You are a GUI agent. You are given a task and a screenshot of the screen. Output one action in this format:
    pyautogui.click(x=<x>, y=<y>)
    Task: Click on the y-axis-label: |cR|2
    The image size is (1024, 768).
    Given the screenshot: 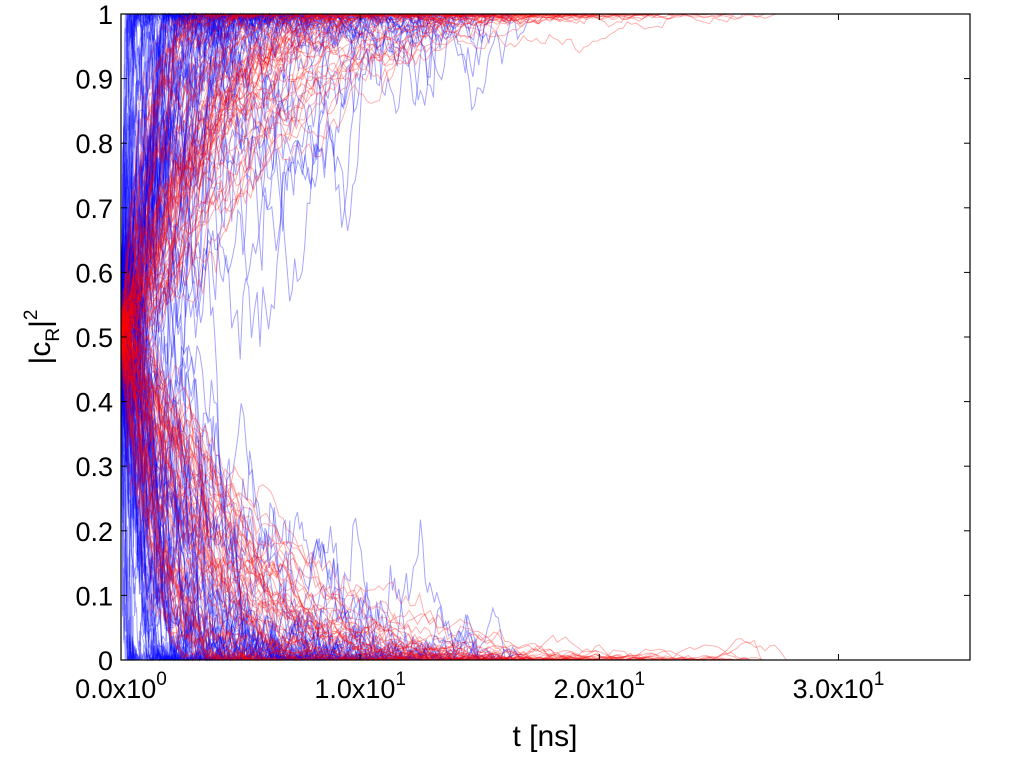 What is the action you would take?
    pyautogui.click(x=42, y=337)
    